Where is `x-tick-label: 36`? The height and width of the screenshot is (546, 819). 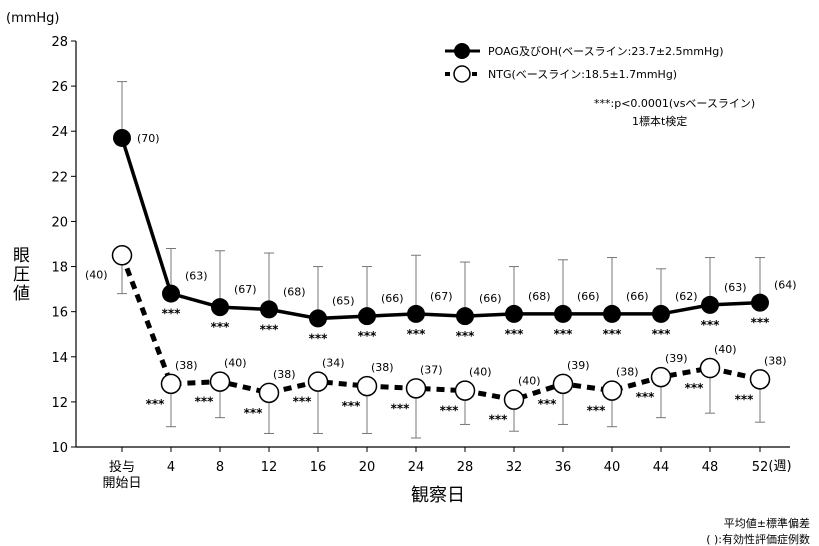 x-tick-label: 36 is located at coordinates (563, 467).